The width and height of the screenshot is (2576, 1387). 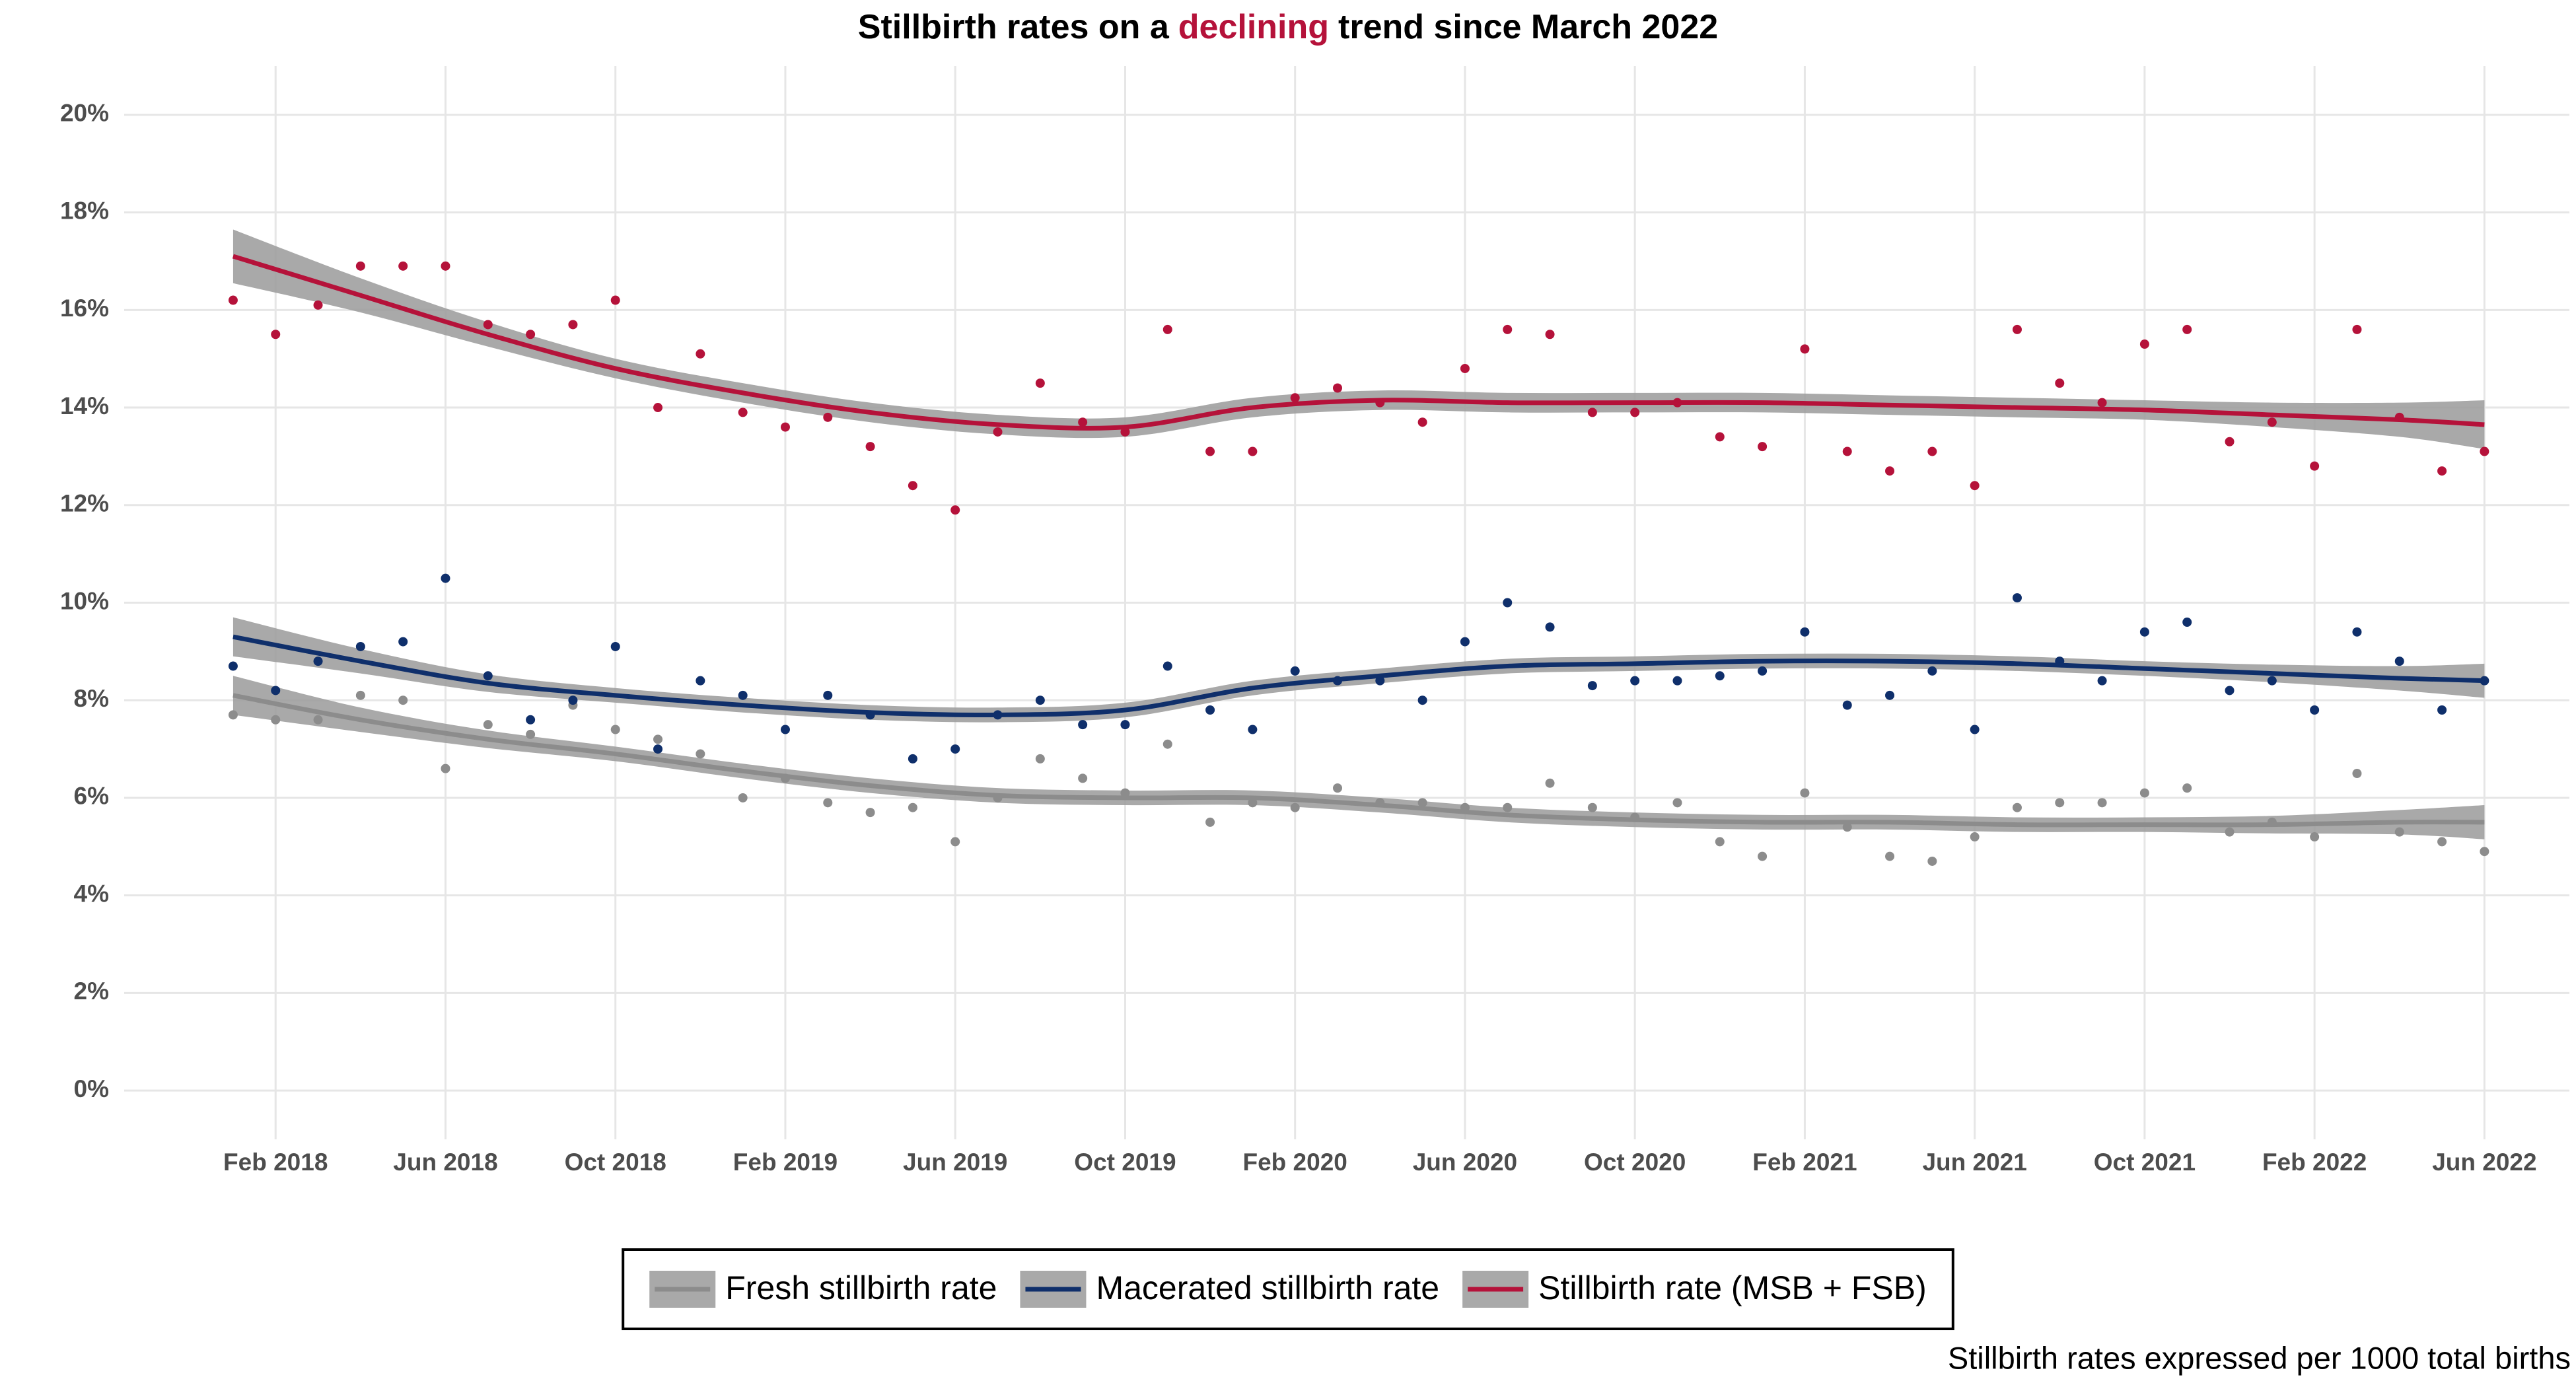 I want to click on legend-box, so click(x=1288, y=1289).